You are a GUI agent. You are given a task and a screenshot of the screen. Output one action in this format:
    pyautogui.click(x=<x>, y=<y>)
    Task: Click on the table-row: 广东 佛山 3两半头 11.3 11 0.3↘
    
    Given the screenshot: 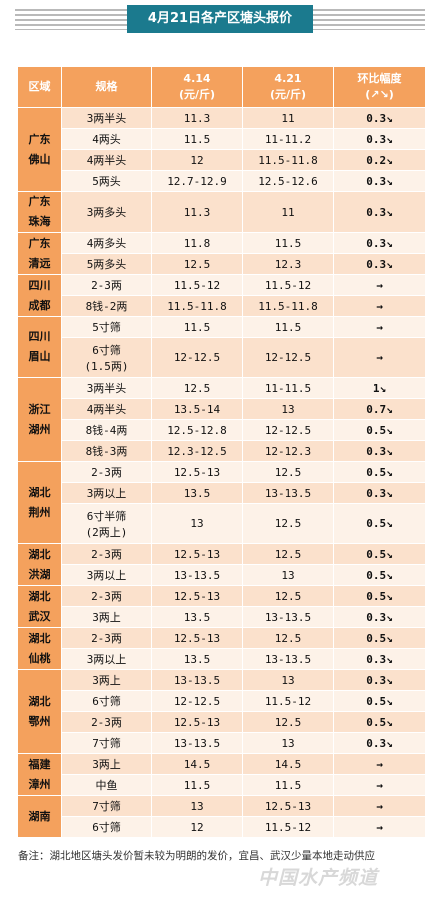 What is the action you would take?
    pyautogui.click(x=221, y=149)
    